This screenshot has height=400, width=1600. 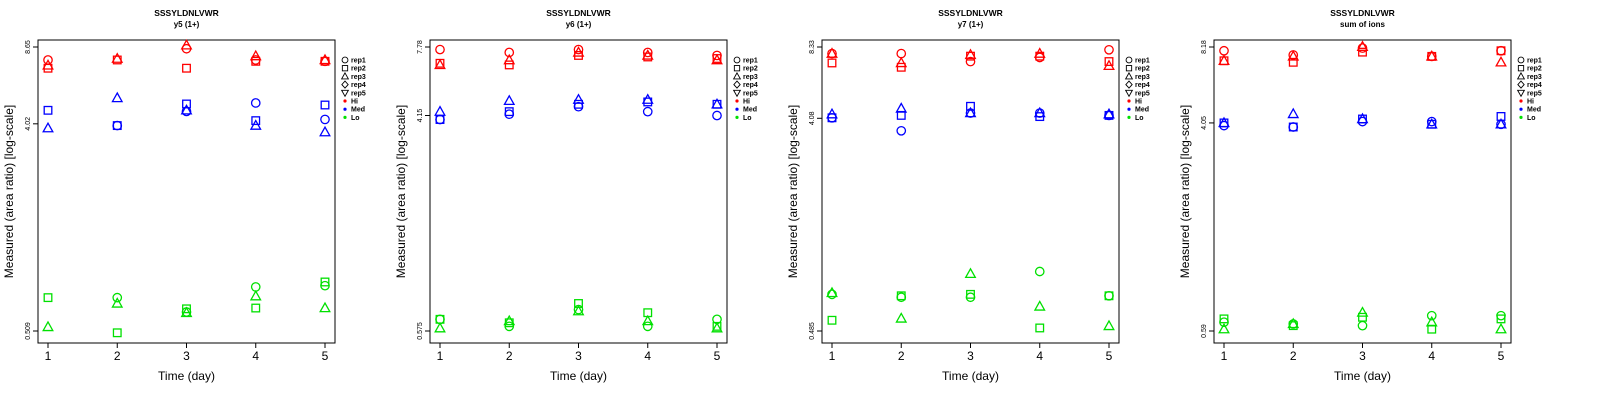 I want to click on y-tick-label: 4.02, so click(x=28, y=124).